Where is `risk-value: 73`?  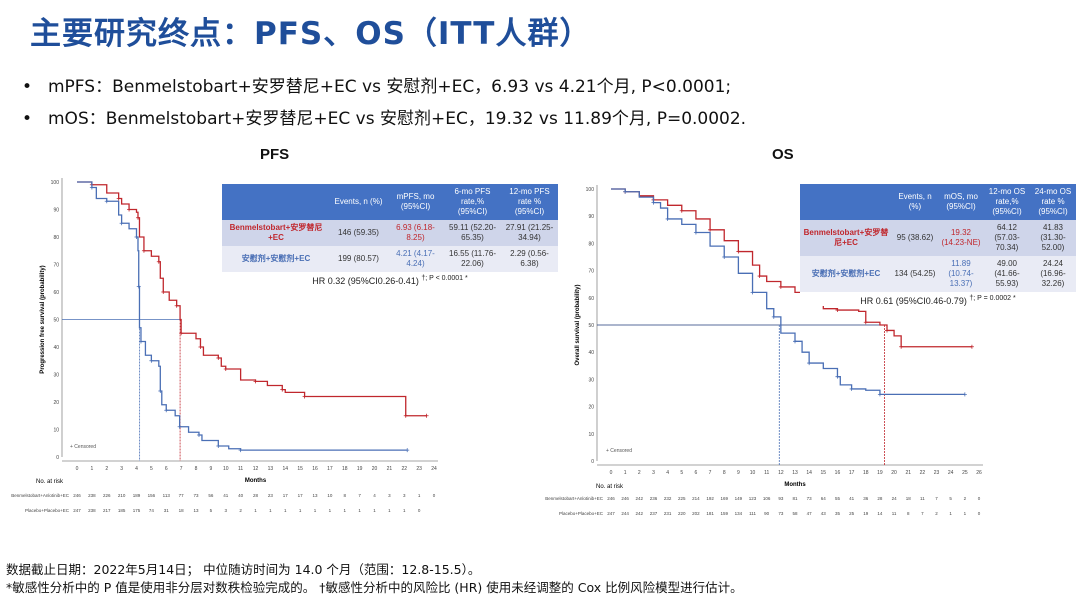 risk-value: 73 is located at coordinates (196, 495).